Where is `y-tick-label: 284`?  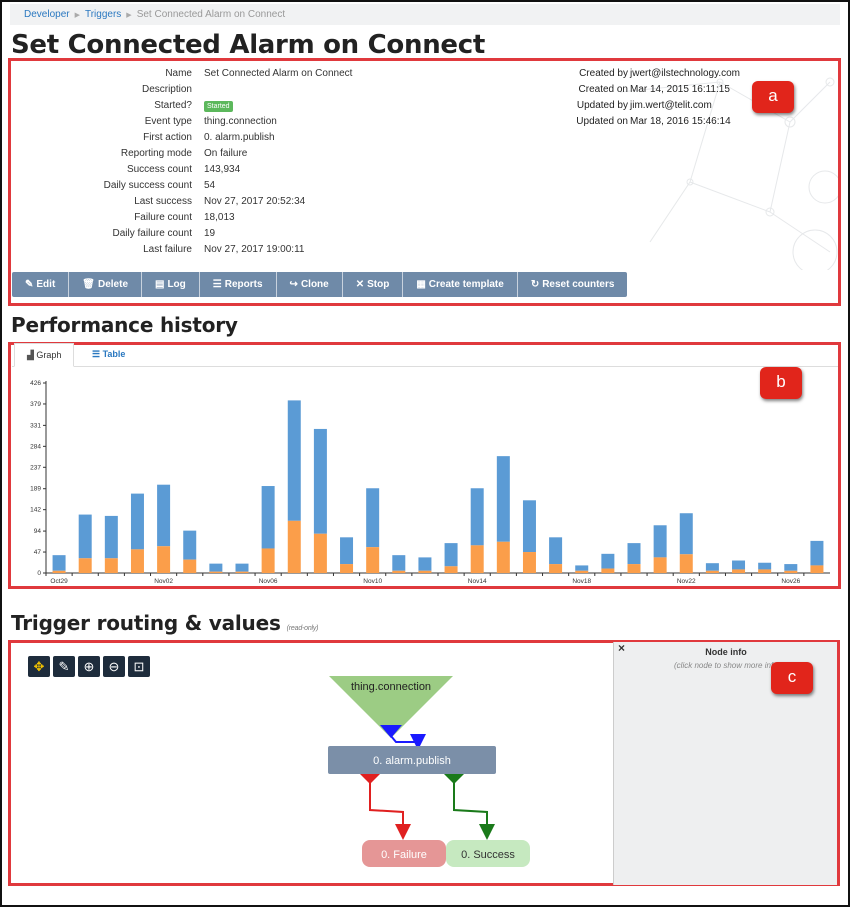 y-tick-label: 284 is located at coordinates (35, 446).